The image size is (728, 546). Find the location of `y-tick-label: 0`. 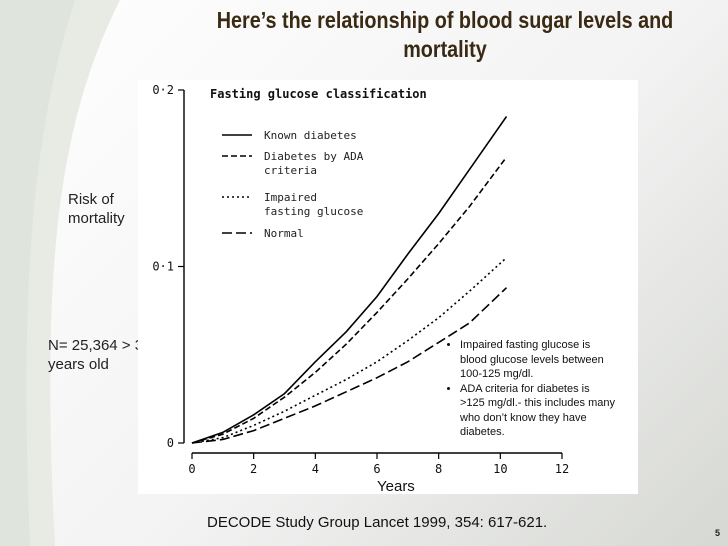

y-tick-label: 0 is located at coordinates (170, 443).